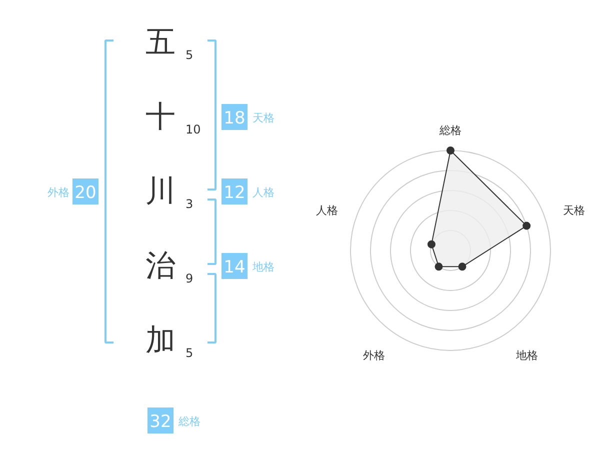 The height and width of the screenshot is (470, 600). Describe the element at coordinates (85, 193) in the screenshot. I see `data-label: 20` at that location.